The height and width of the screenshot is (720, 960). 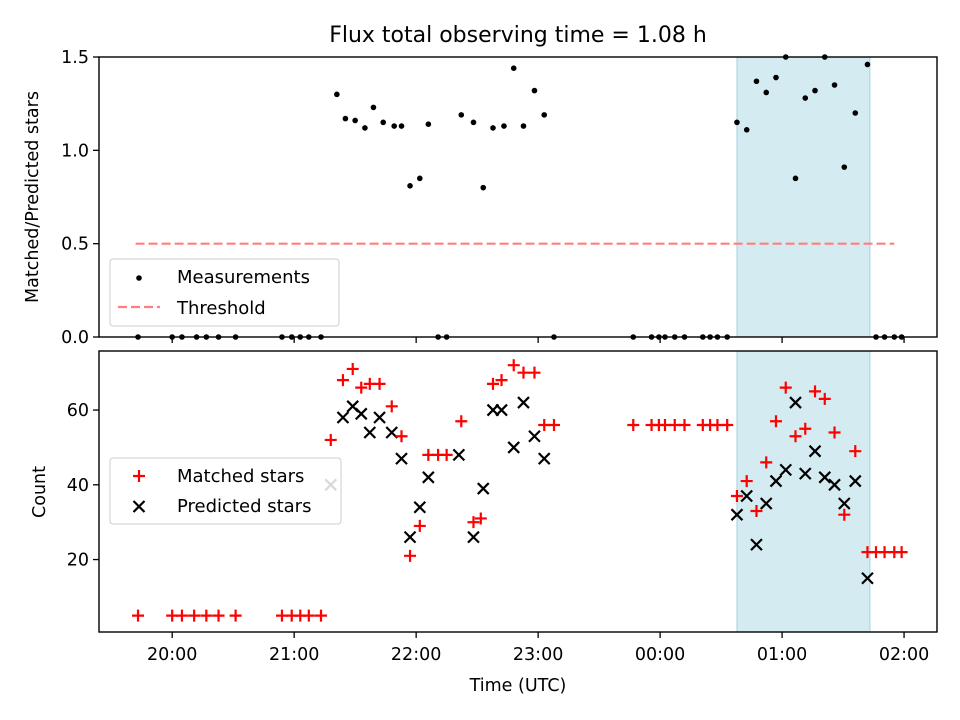 I want to click on top-y-tick-label: 0.0, so click(x=75, y=338).